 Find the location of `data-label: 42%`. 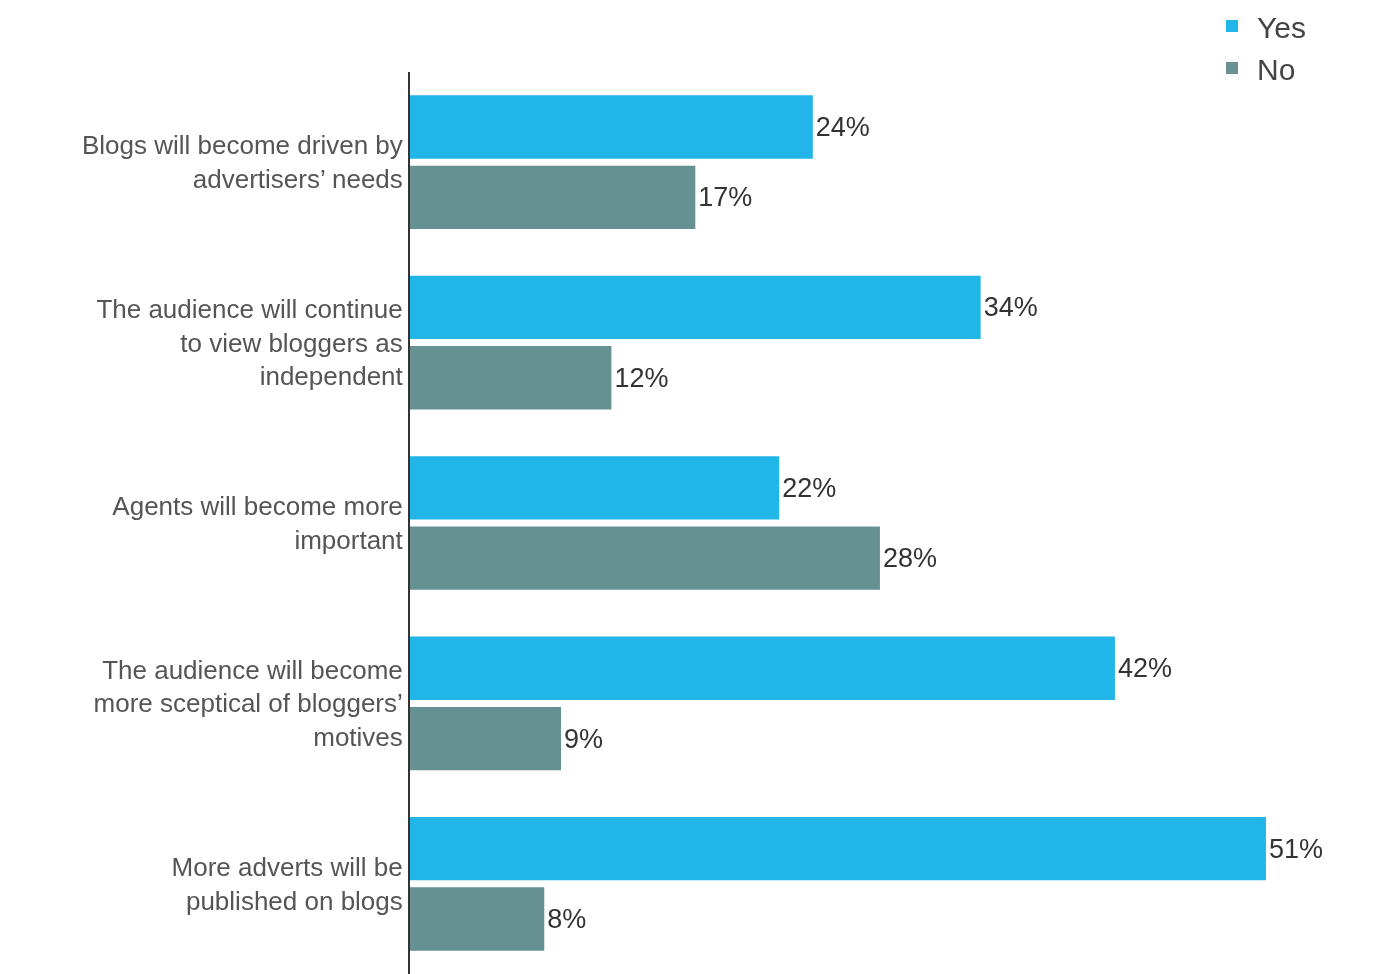

data-label: 42% is located at coordinates (1144, 668).